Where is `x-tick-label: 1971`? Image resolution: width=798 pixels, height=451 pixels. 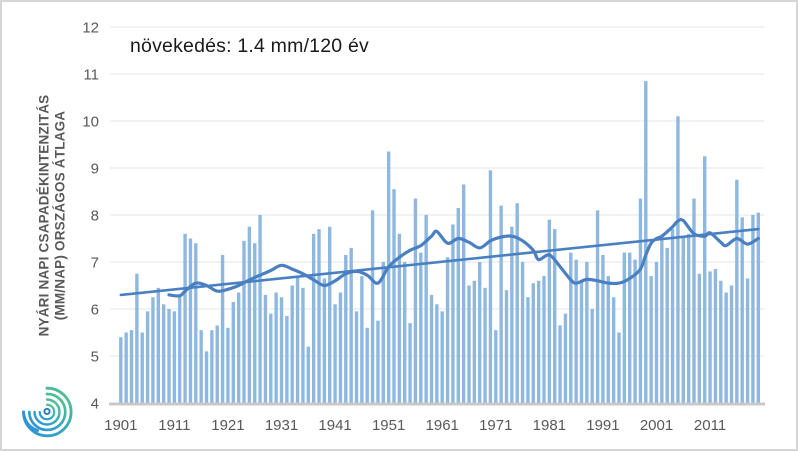
x-tick-label: 1971 is located at coordinates (495, 425).